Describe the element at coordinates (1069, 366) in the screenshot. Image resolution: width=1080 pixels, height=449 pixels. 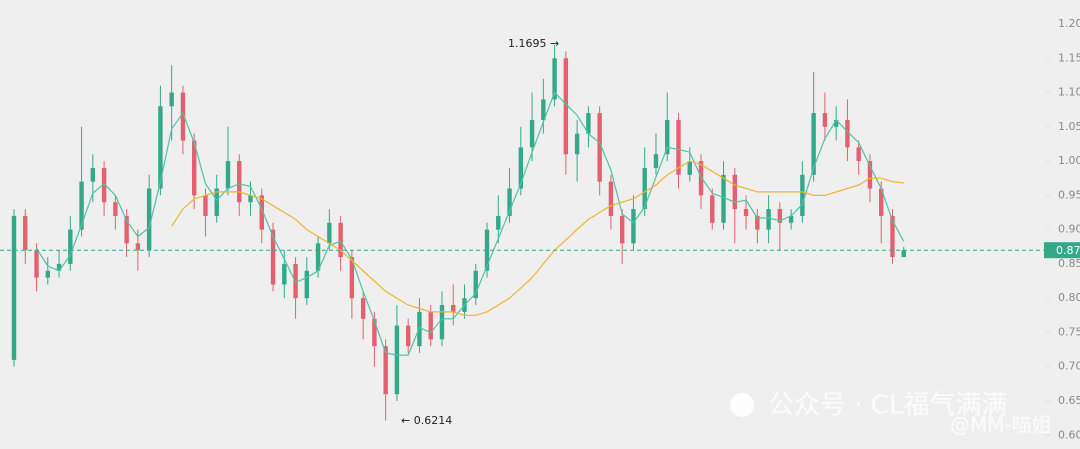
I see `y-tick-label: 0.70` at that location.